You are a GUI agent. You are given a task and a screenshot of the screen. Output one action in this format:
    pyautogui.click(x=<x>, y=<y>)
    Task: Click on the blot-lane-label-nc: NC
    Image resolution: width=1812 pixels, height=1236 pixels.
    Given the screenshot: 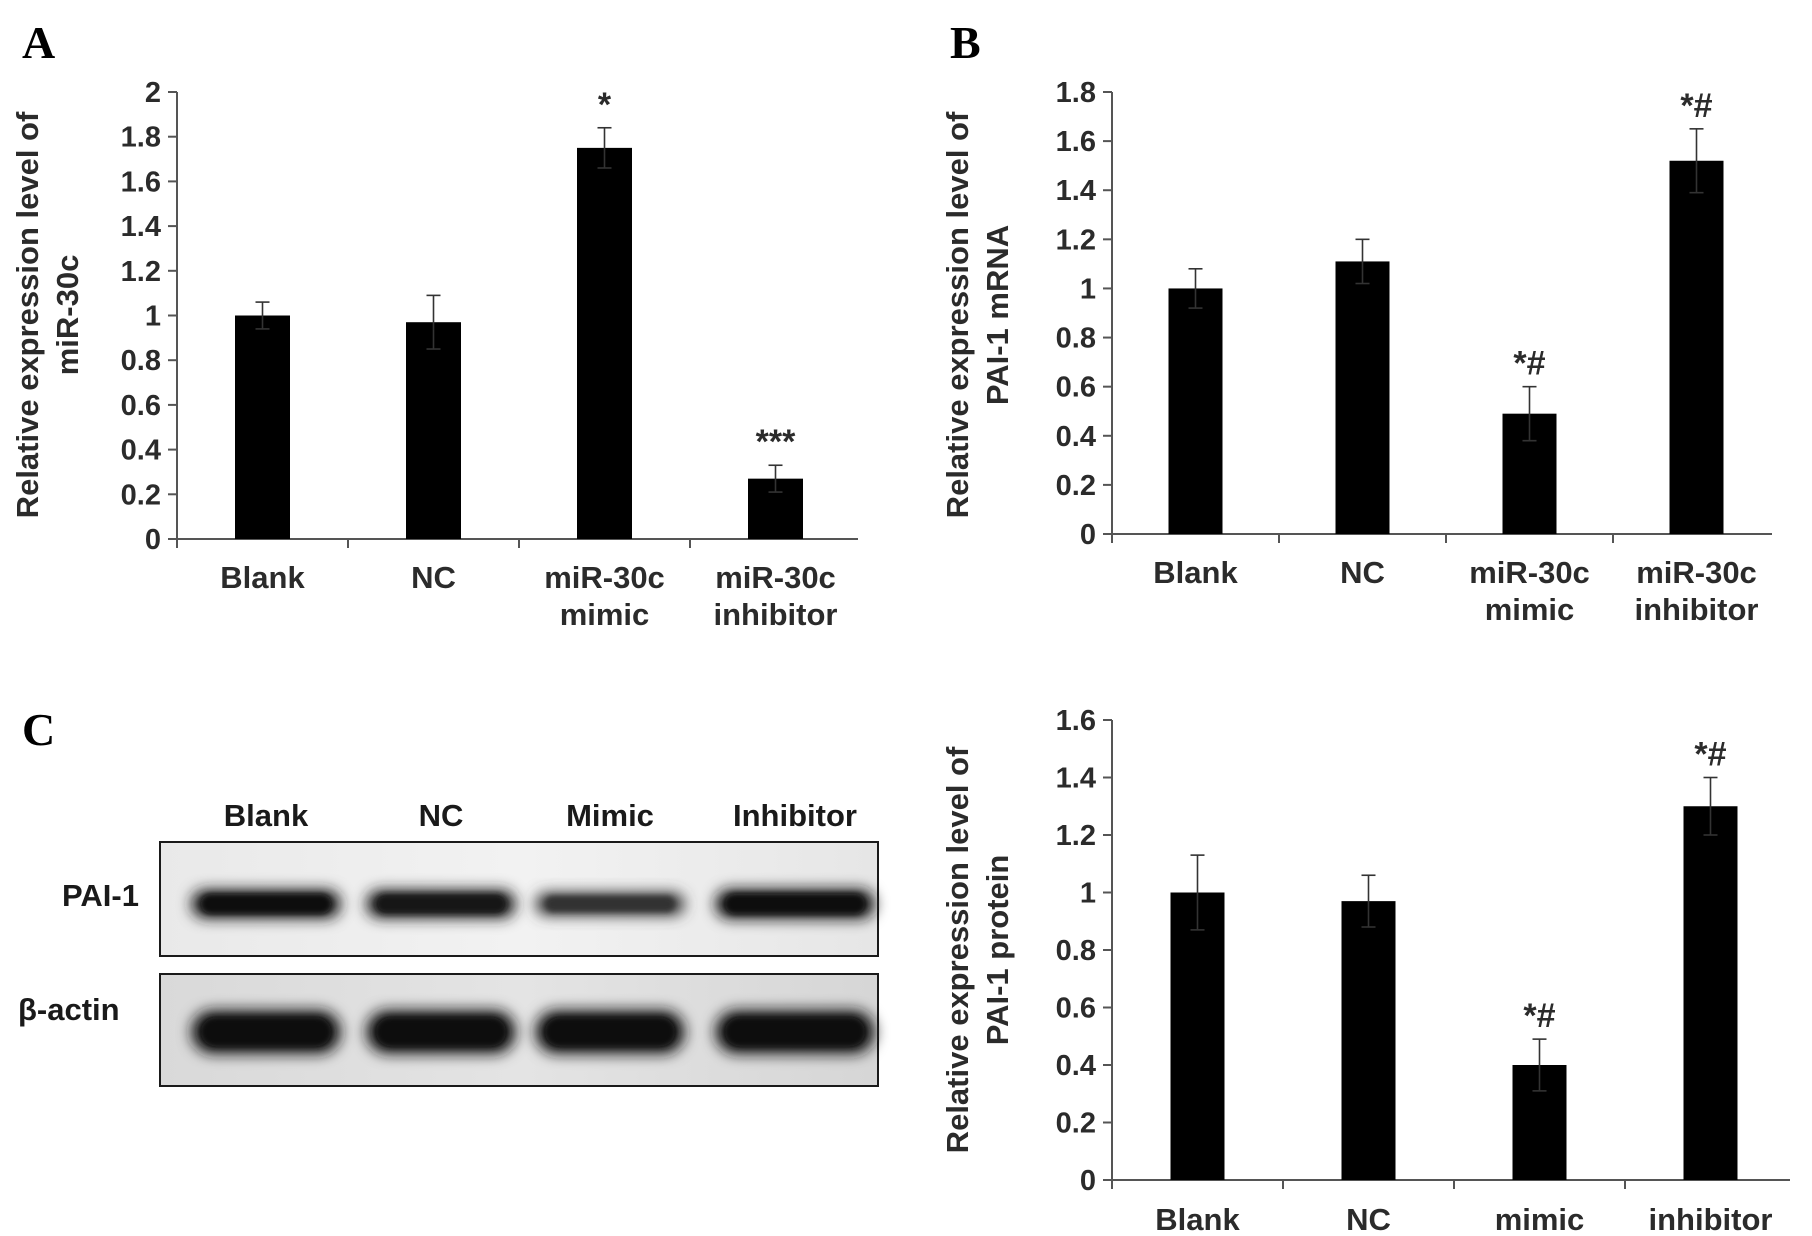 What is the action you would take?
    pyautogui.click(x=441, y=815)
    